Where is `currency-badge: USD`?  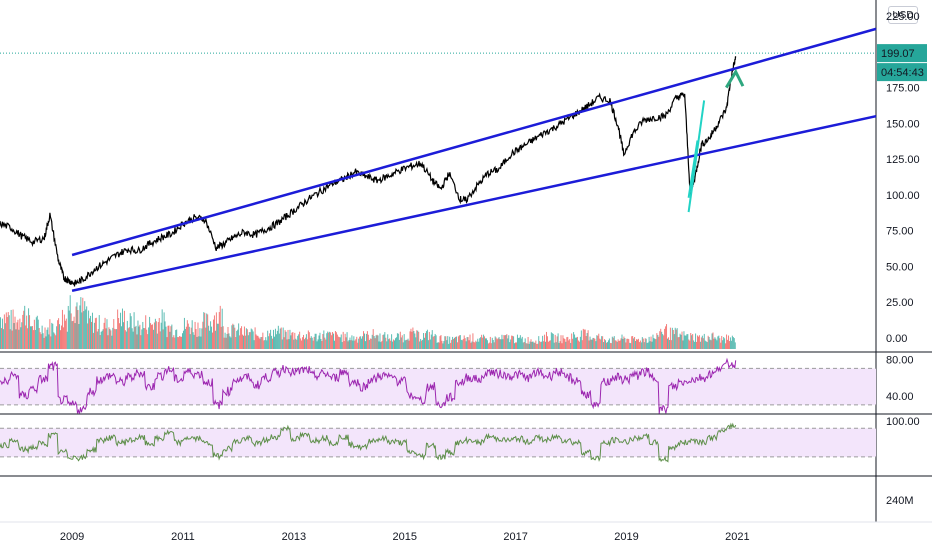 currency-badge: USD is located at coordinates (903, 15).